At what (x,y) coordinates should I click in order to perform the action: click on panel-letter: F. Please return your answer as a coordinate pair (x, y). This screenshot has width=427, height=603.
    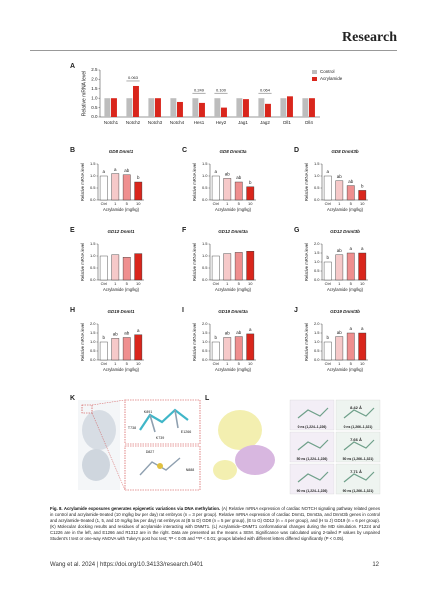
    Looking at the image, I should click on (184, 230).